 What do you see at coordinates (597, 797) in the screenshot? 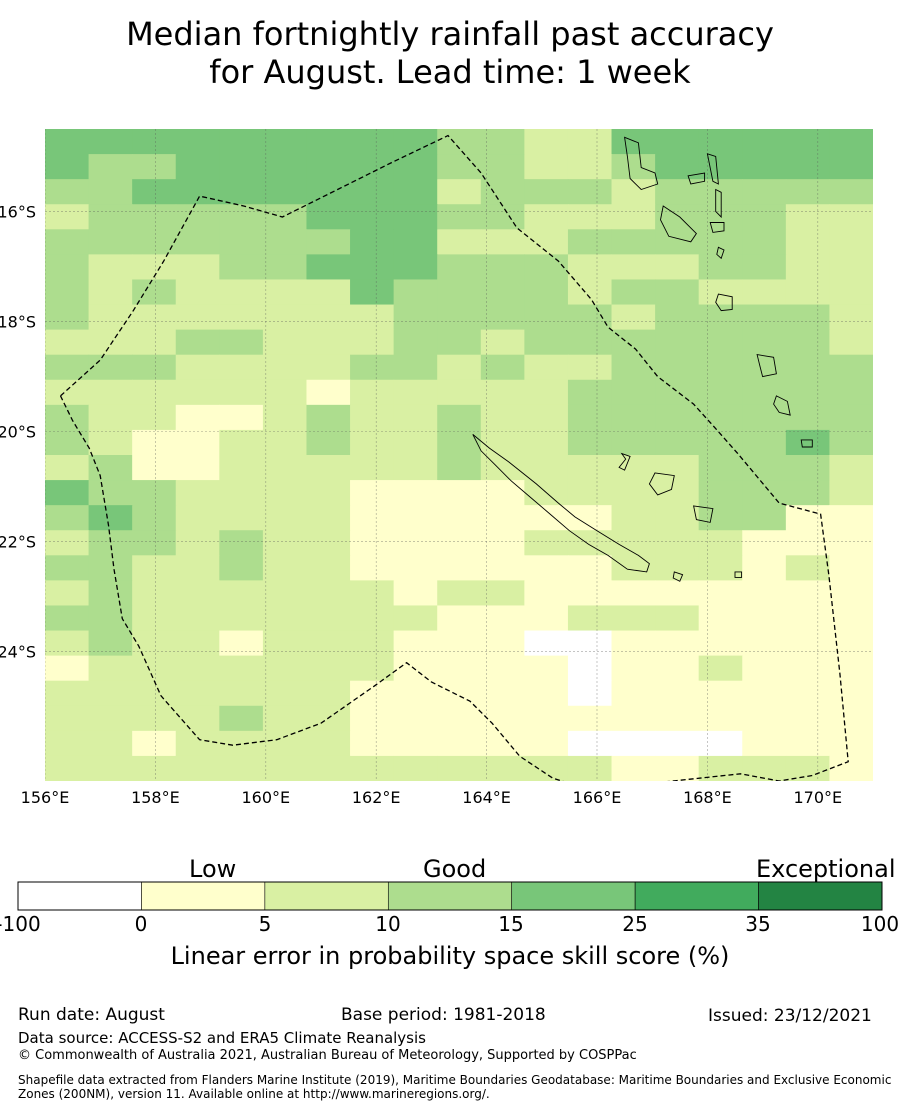
I see `longitude-tick-label: 166°E` at bounding box center [597, 797].